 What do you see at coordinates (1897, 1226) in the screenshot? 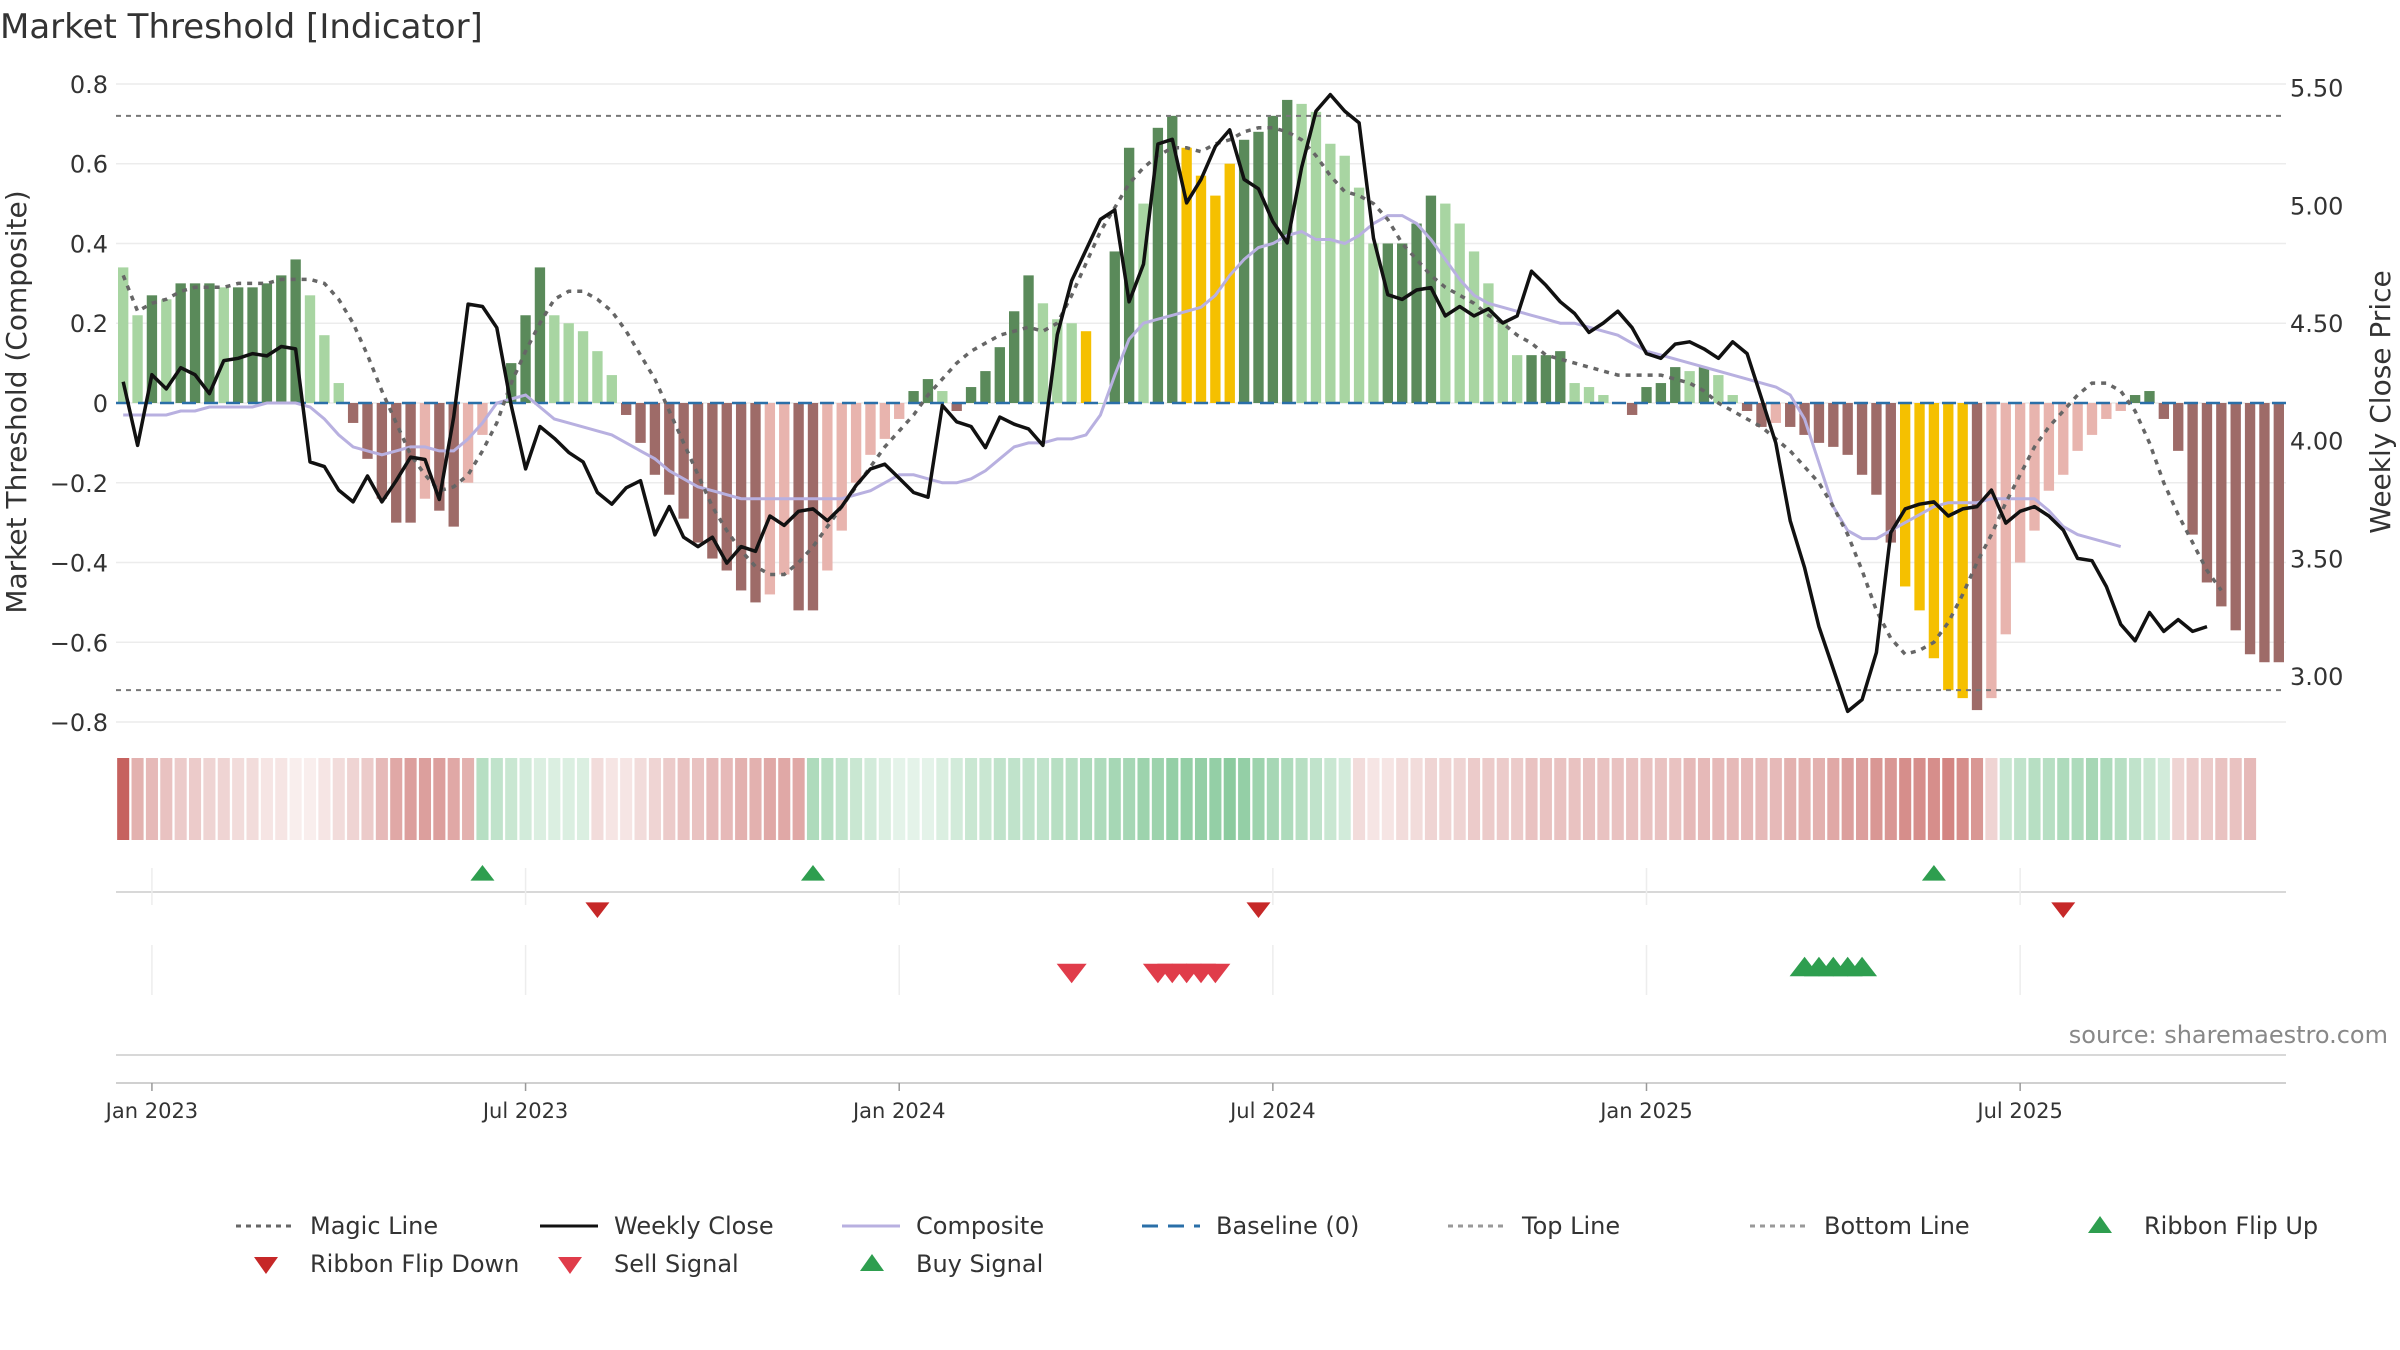
I see `legend-label: Bottom Line` at bounding box center [1897, 1226].